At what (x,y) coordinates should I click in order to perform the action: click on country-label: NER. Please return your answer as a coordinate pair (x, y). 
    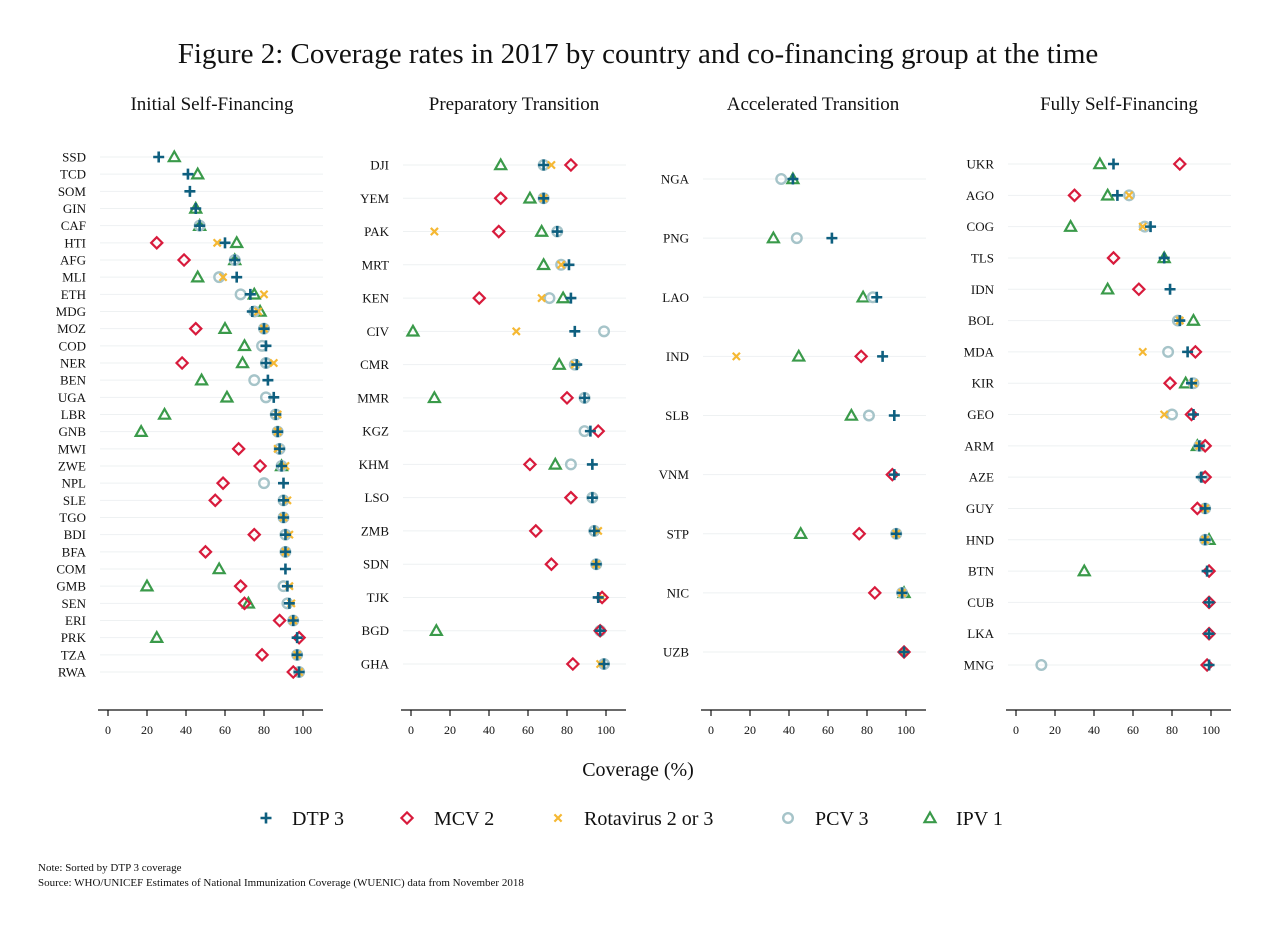
    Looking at the image, I should click on (73, 363).